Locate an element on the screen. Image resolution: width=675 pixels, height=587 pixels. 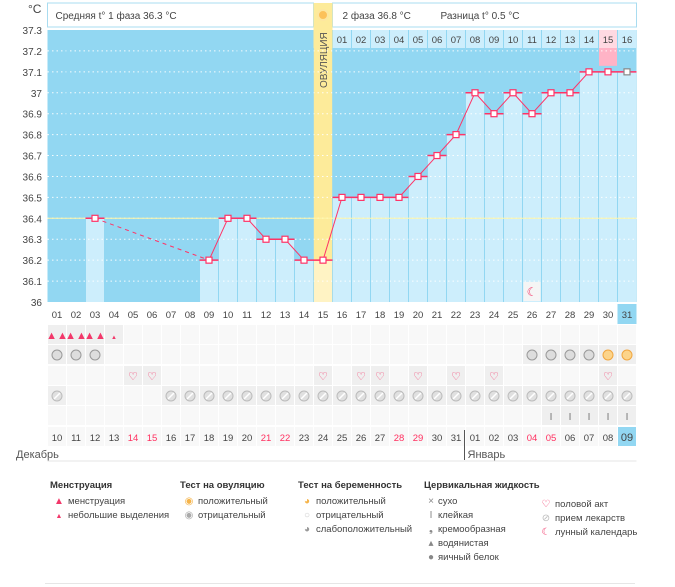
y-tick-label: 36.3 is located at coordinates (33, 240).